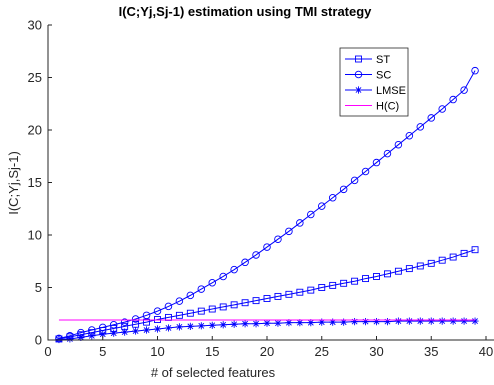  Describe the element at coordinates (375, 91) in the screenshot. I see `legend-item-lmse: LMSE` at that location.